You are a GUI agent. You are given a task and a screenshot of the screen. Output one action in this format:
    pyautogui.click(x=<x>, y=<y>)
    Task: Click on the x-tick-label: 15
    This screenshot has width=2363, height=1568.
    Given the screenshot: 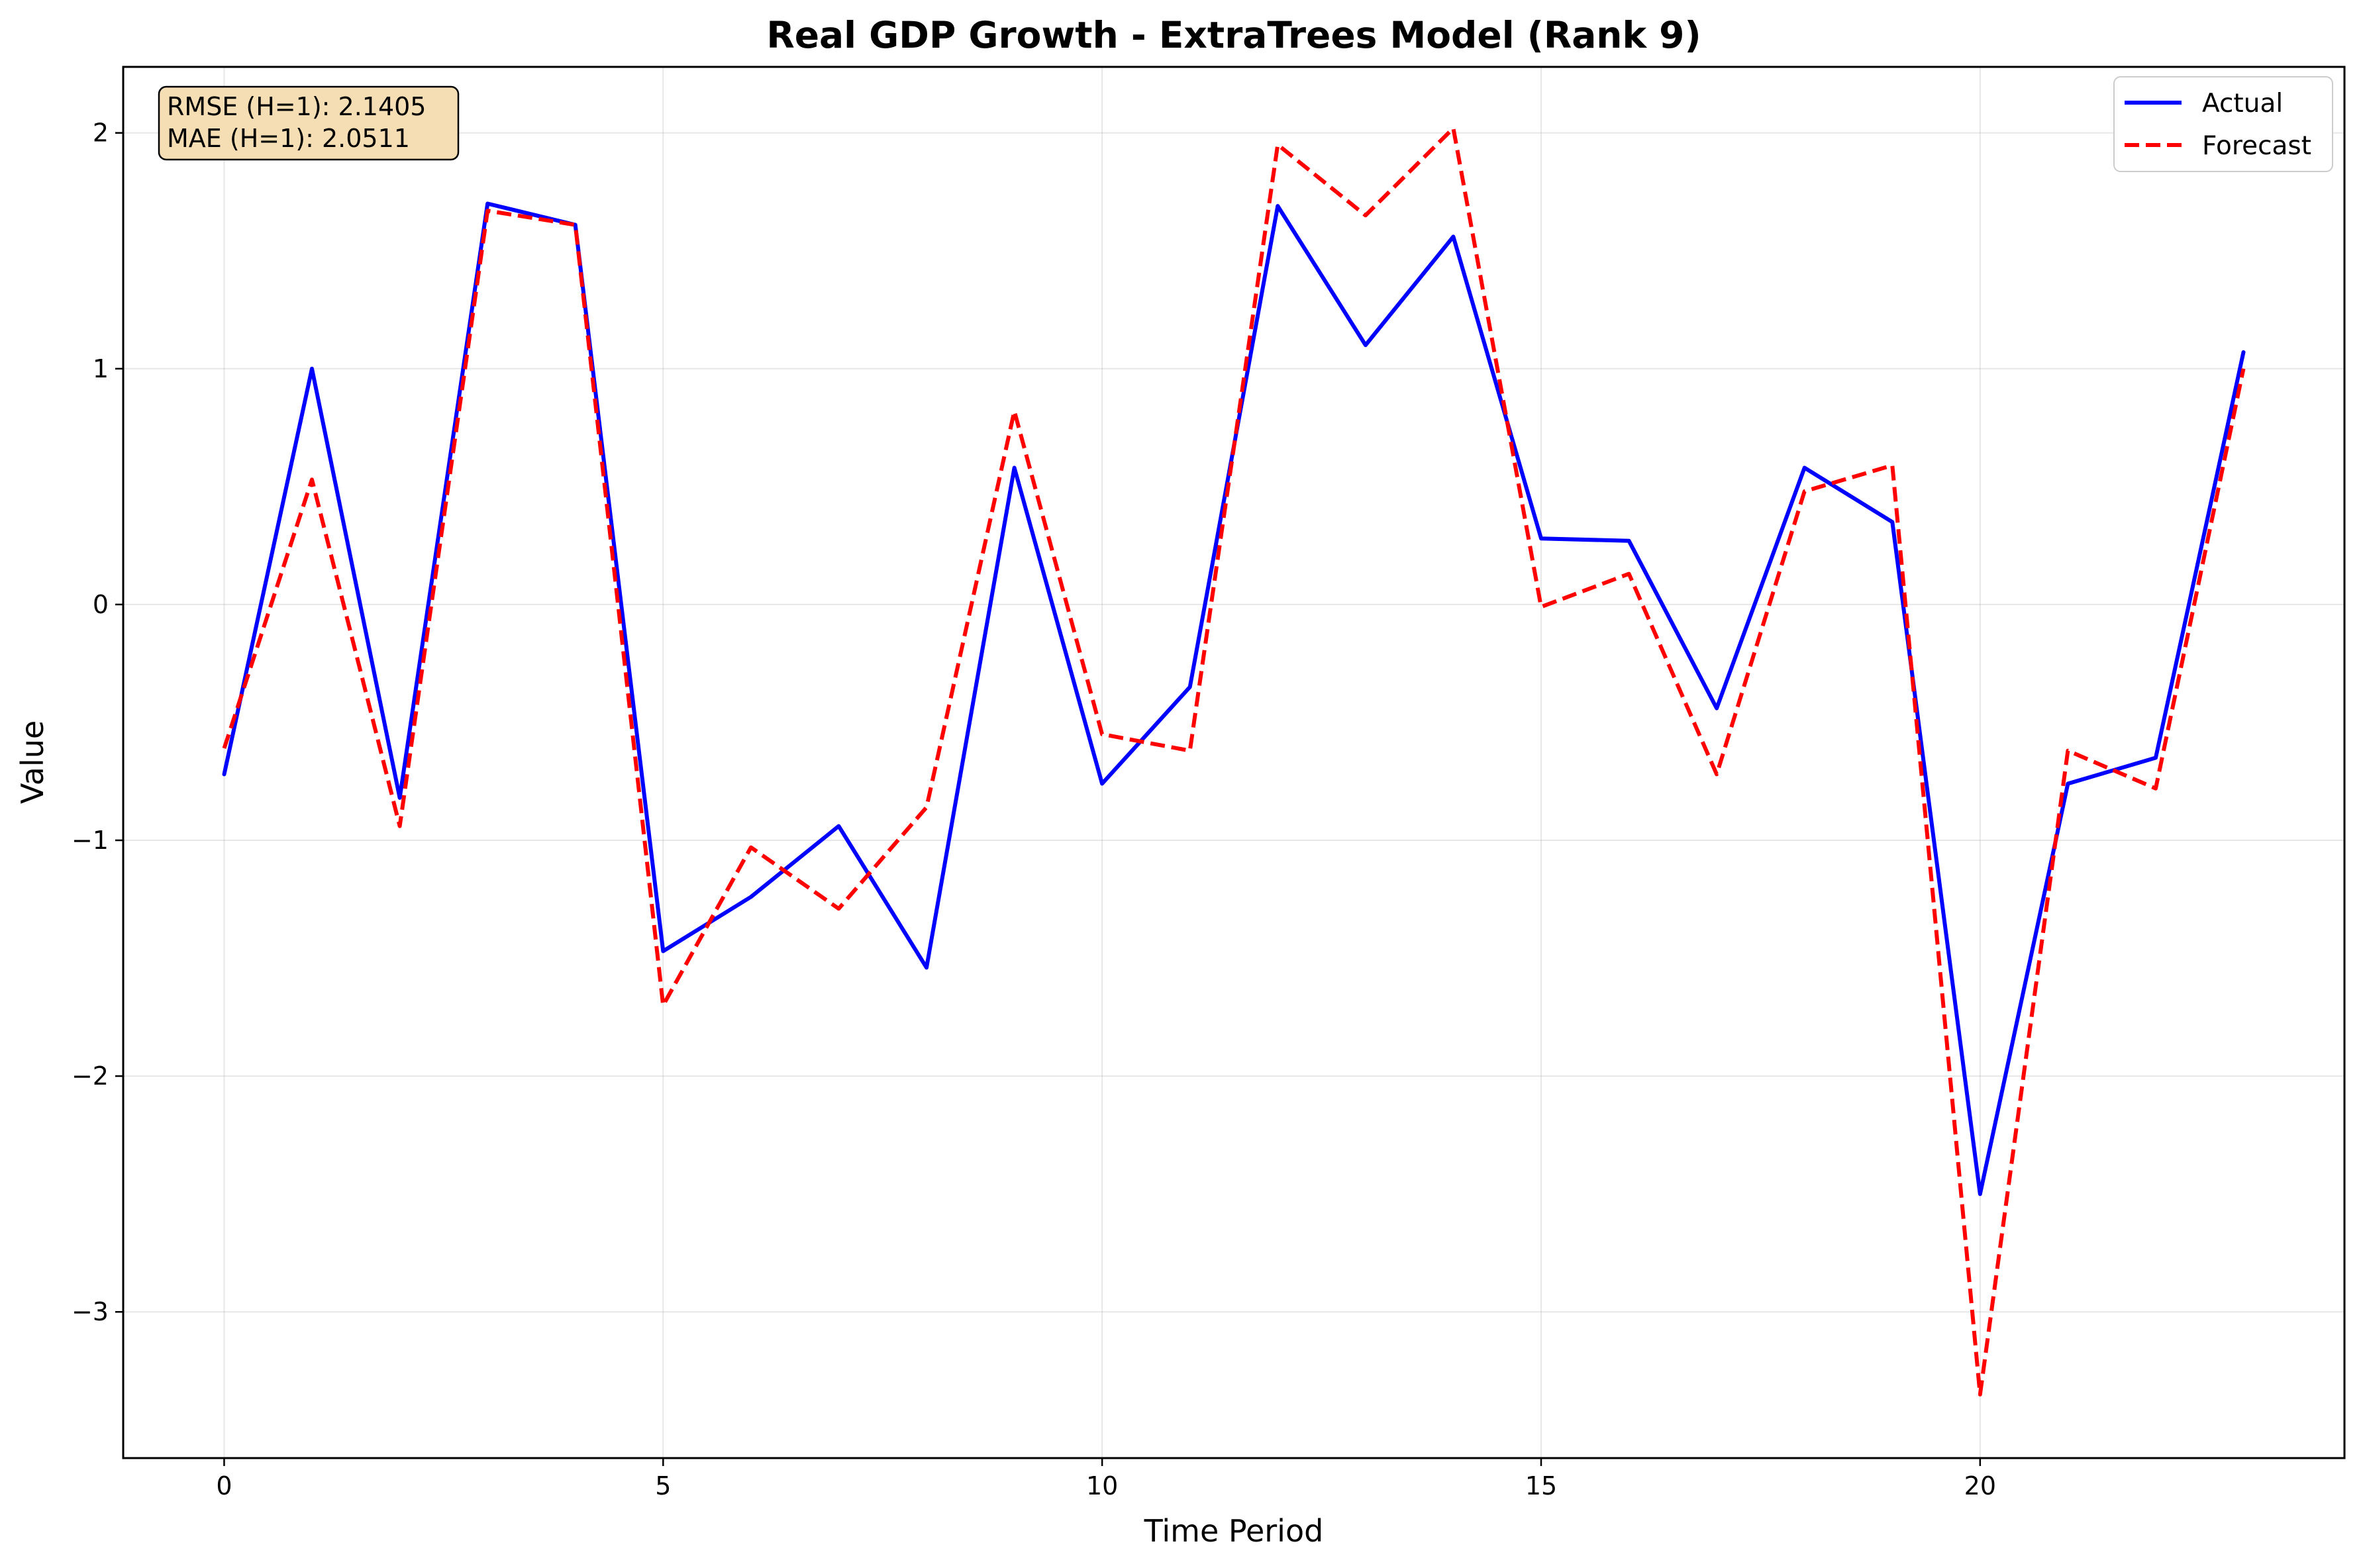 What is the action you would take?
    pyautogui.click(x=1541, y=1485)
    